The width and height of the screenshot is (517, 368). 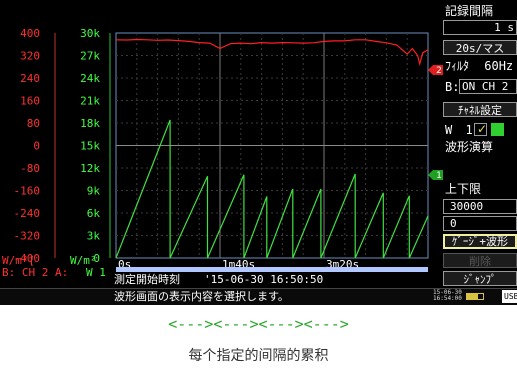 I want to click on w-label: W, so click(x=449, y=130).